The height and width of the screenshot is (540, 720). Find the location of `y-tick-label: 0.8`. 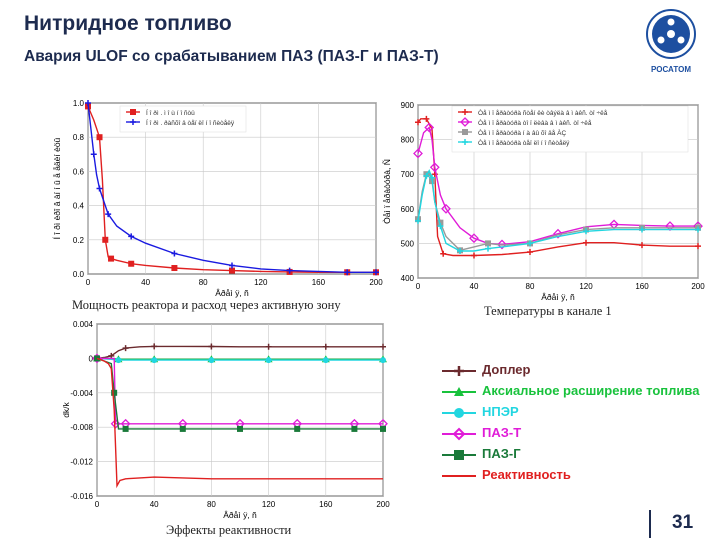

y-tick-label: 0.8 is located at coordinates (79, 137).